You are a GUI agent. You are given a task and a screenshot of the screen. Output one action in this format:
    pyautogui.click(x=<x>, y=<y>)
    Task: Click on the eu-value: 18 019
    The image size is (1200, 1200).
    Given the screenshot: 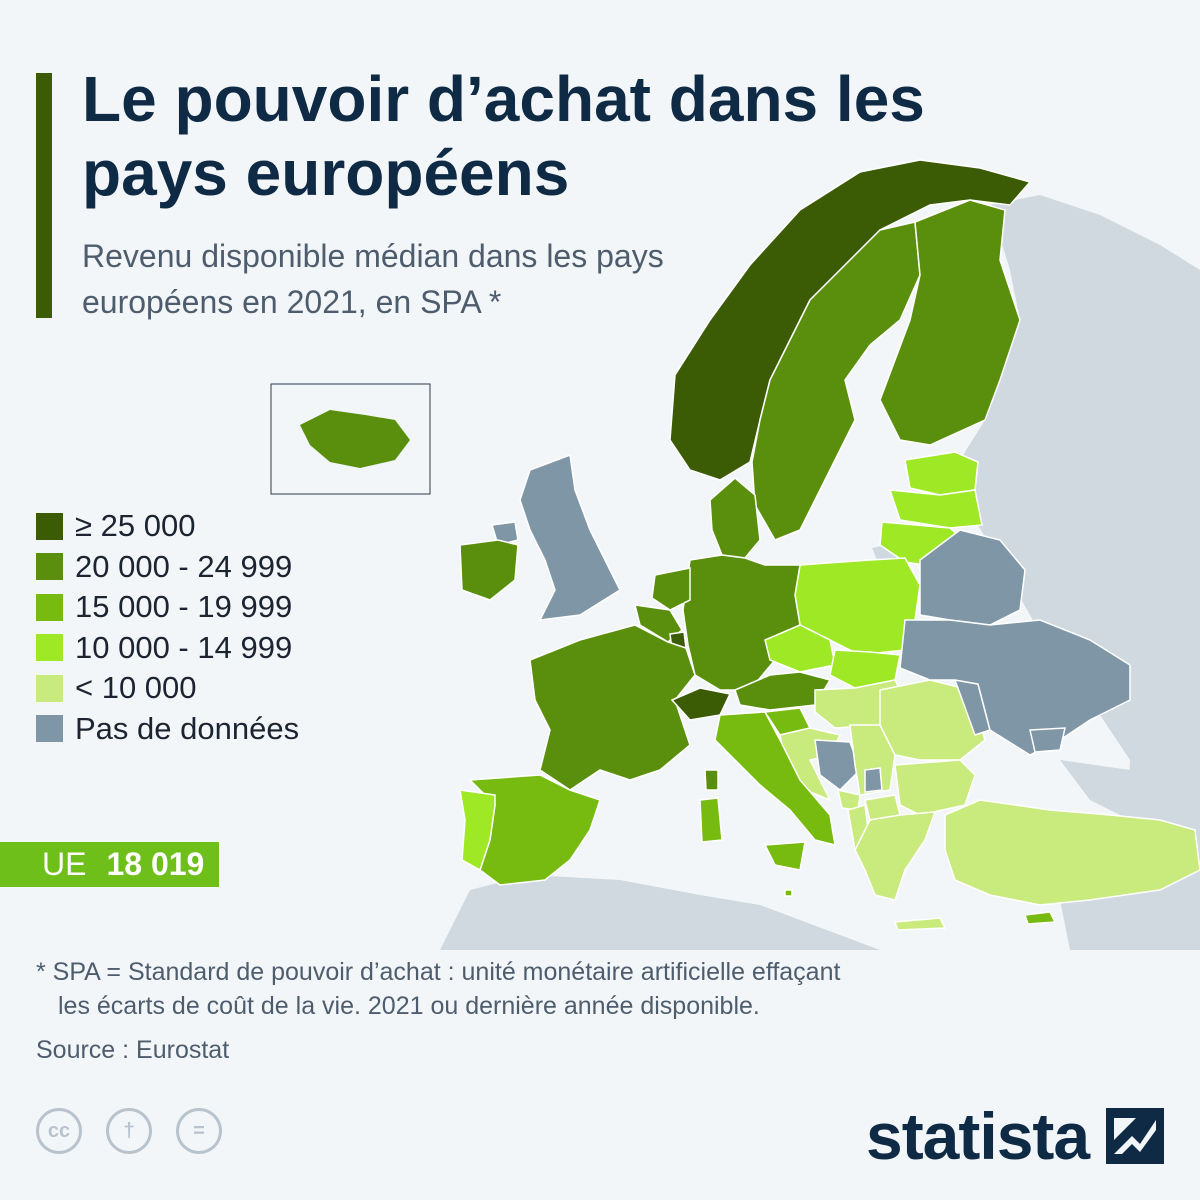 What is the action you would take?
    pyautogui.click(x=155, y=864)
    